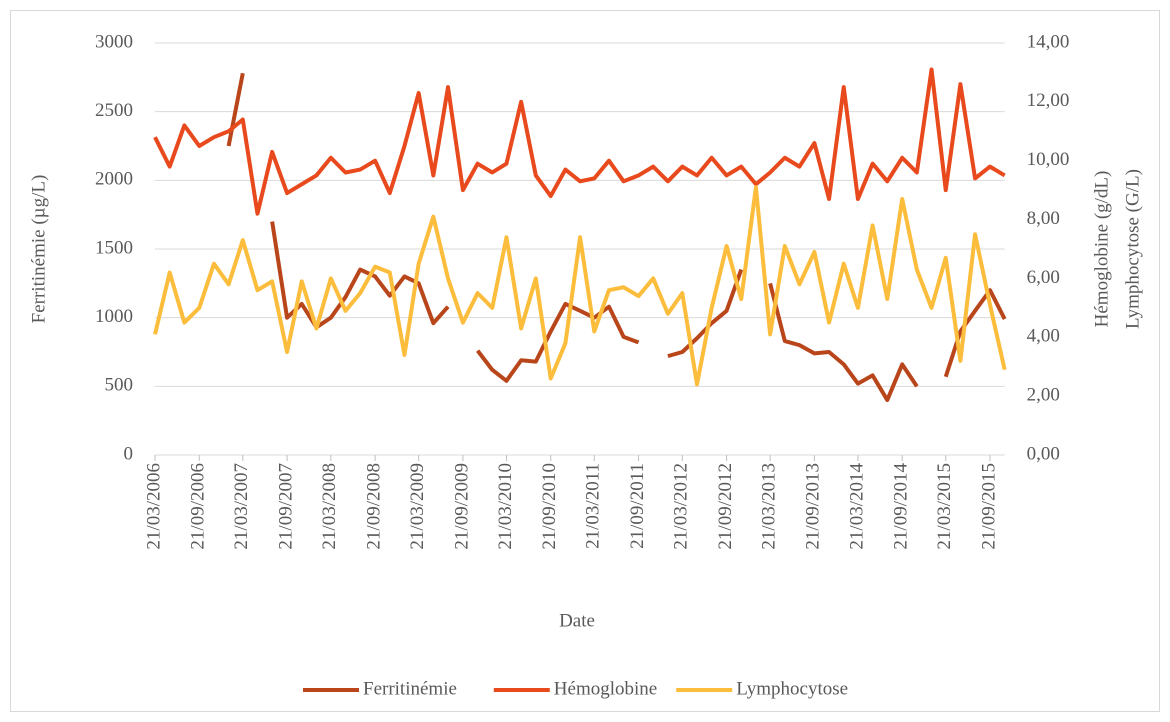 The image size is (1170, 722). What do you see at coordinates (373, 506) in the screenshot?
I see `x-tick-label: 21/09/2008` at bounding box center [373, 506].